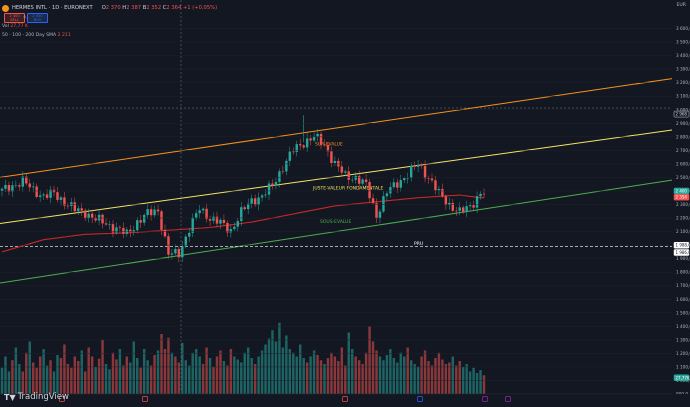 The width and height of the screenshot is (690, 407). What do you see at coordinates (36, 397) in the screenshot?
I see `tradingview-logo: T▼ TradingView` at bounding box center [36, 397].